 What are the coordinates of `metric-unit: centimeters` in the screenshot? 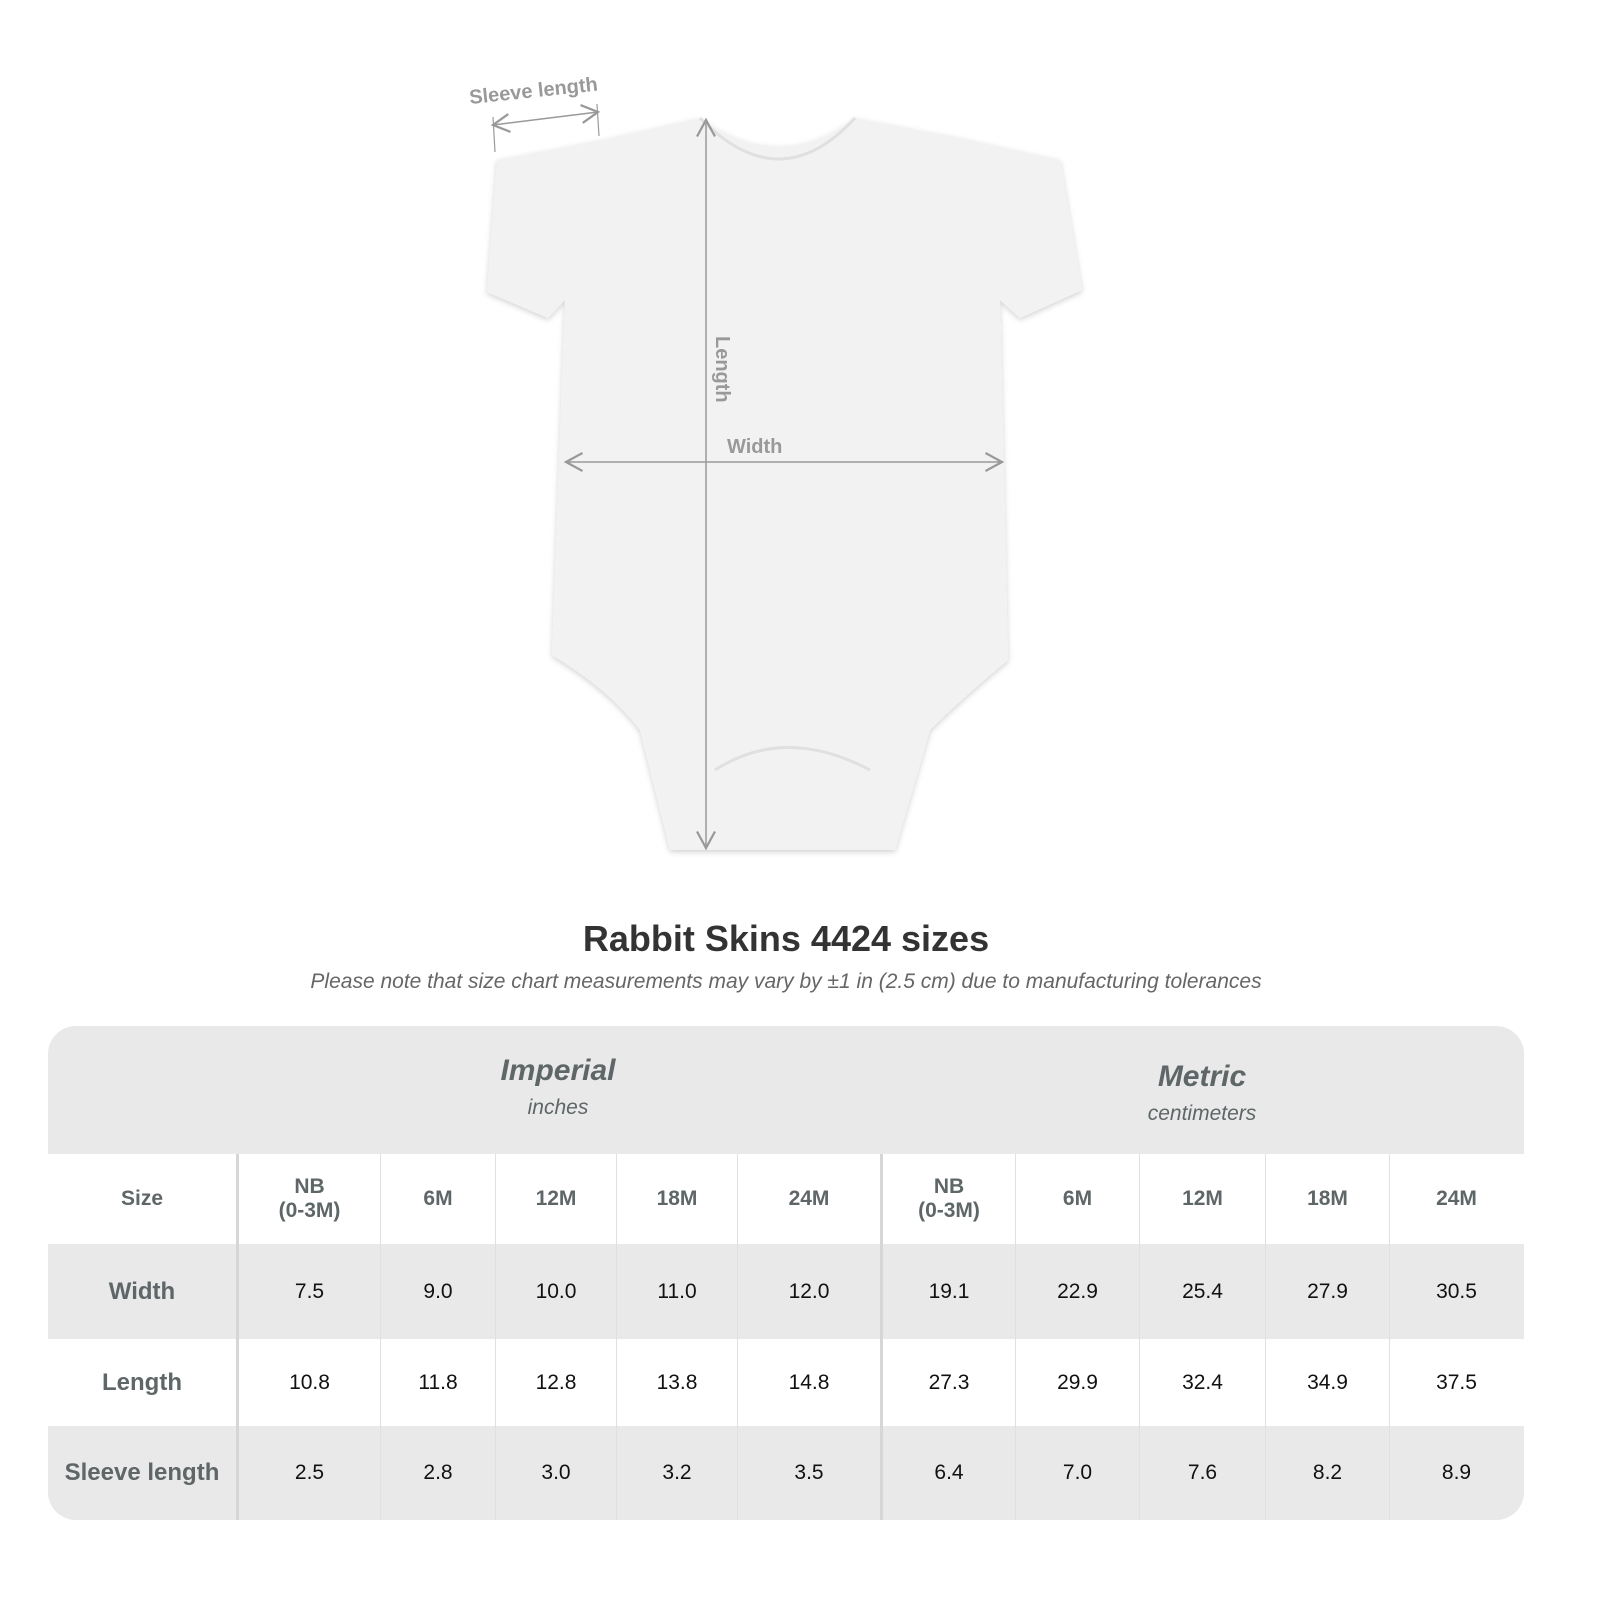 It's located at (1202, 1113).